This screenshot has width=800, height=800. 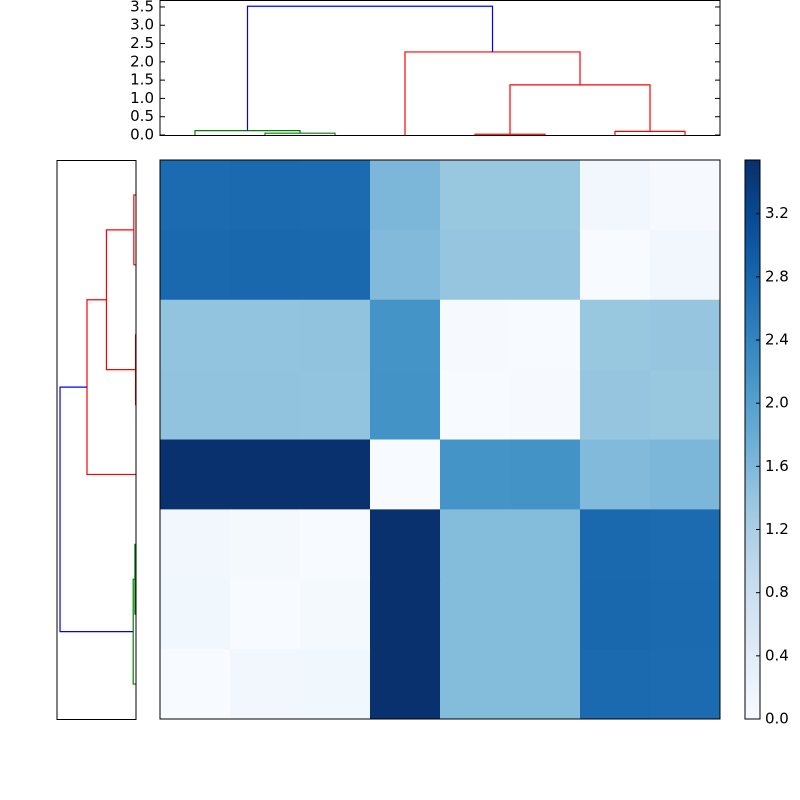 I want to click on colorbar-tick-label: 1.2, so click(x=777, y=529).